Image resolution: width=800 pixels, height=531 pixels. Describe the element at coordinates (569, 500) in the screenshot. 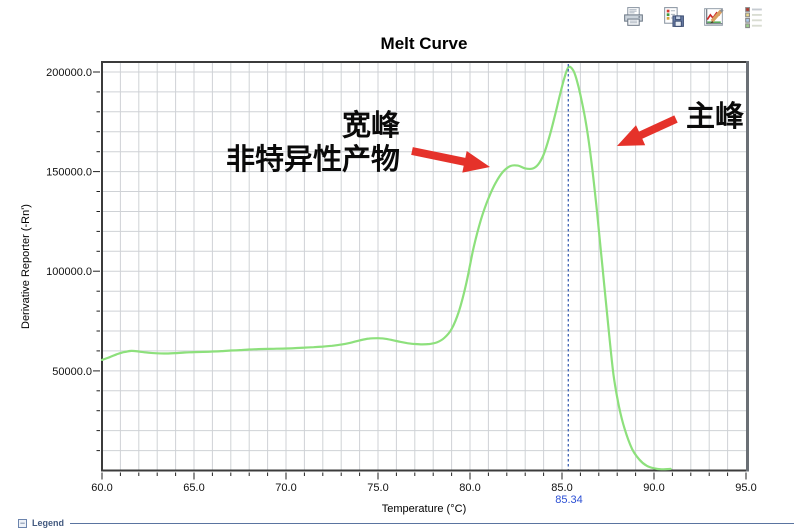

I see `peak-temperature-label: 85.34` at that location.